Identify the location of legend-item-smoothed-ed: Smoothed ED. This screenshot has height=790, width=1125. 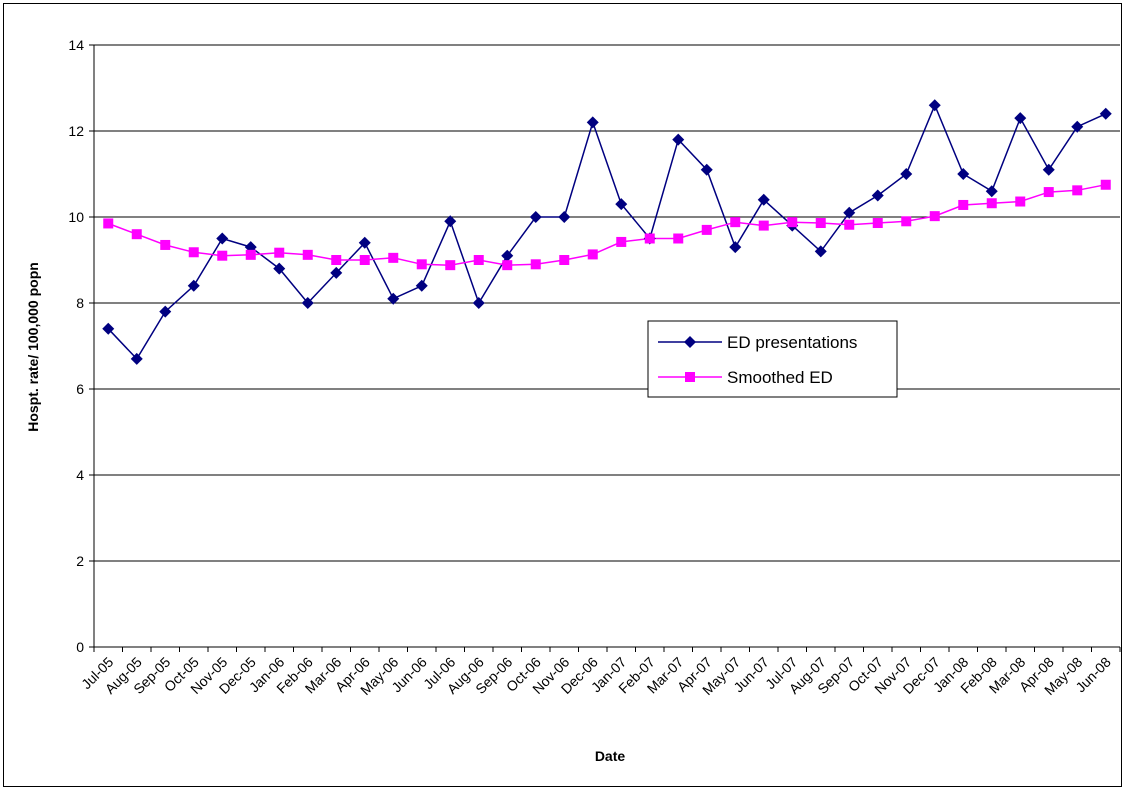
(745, 377).